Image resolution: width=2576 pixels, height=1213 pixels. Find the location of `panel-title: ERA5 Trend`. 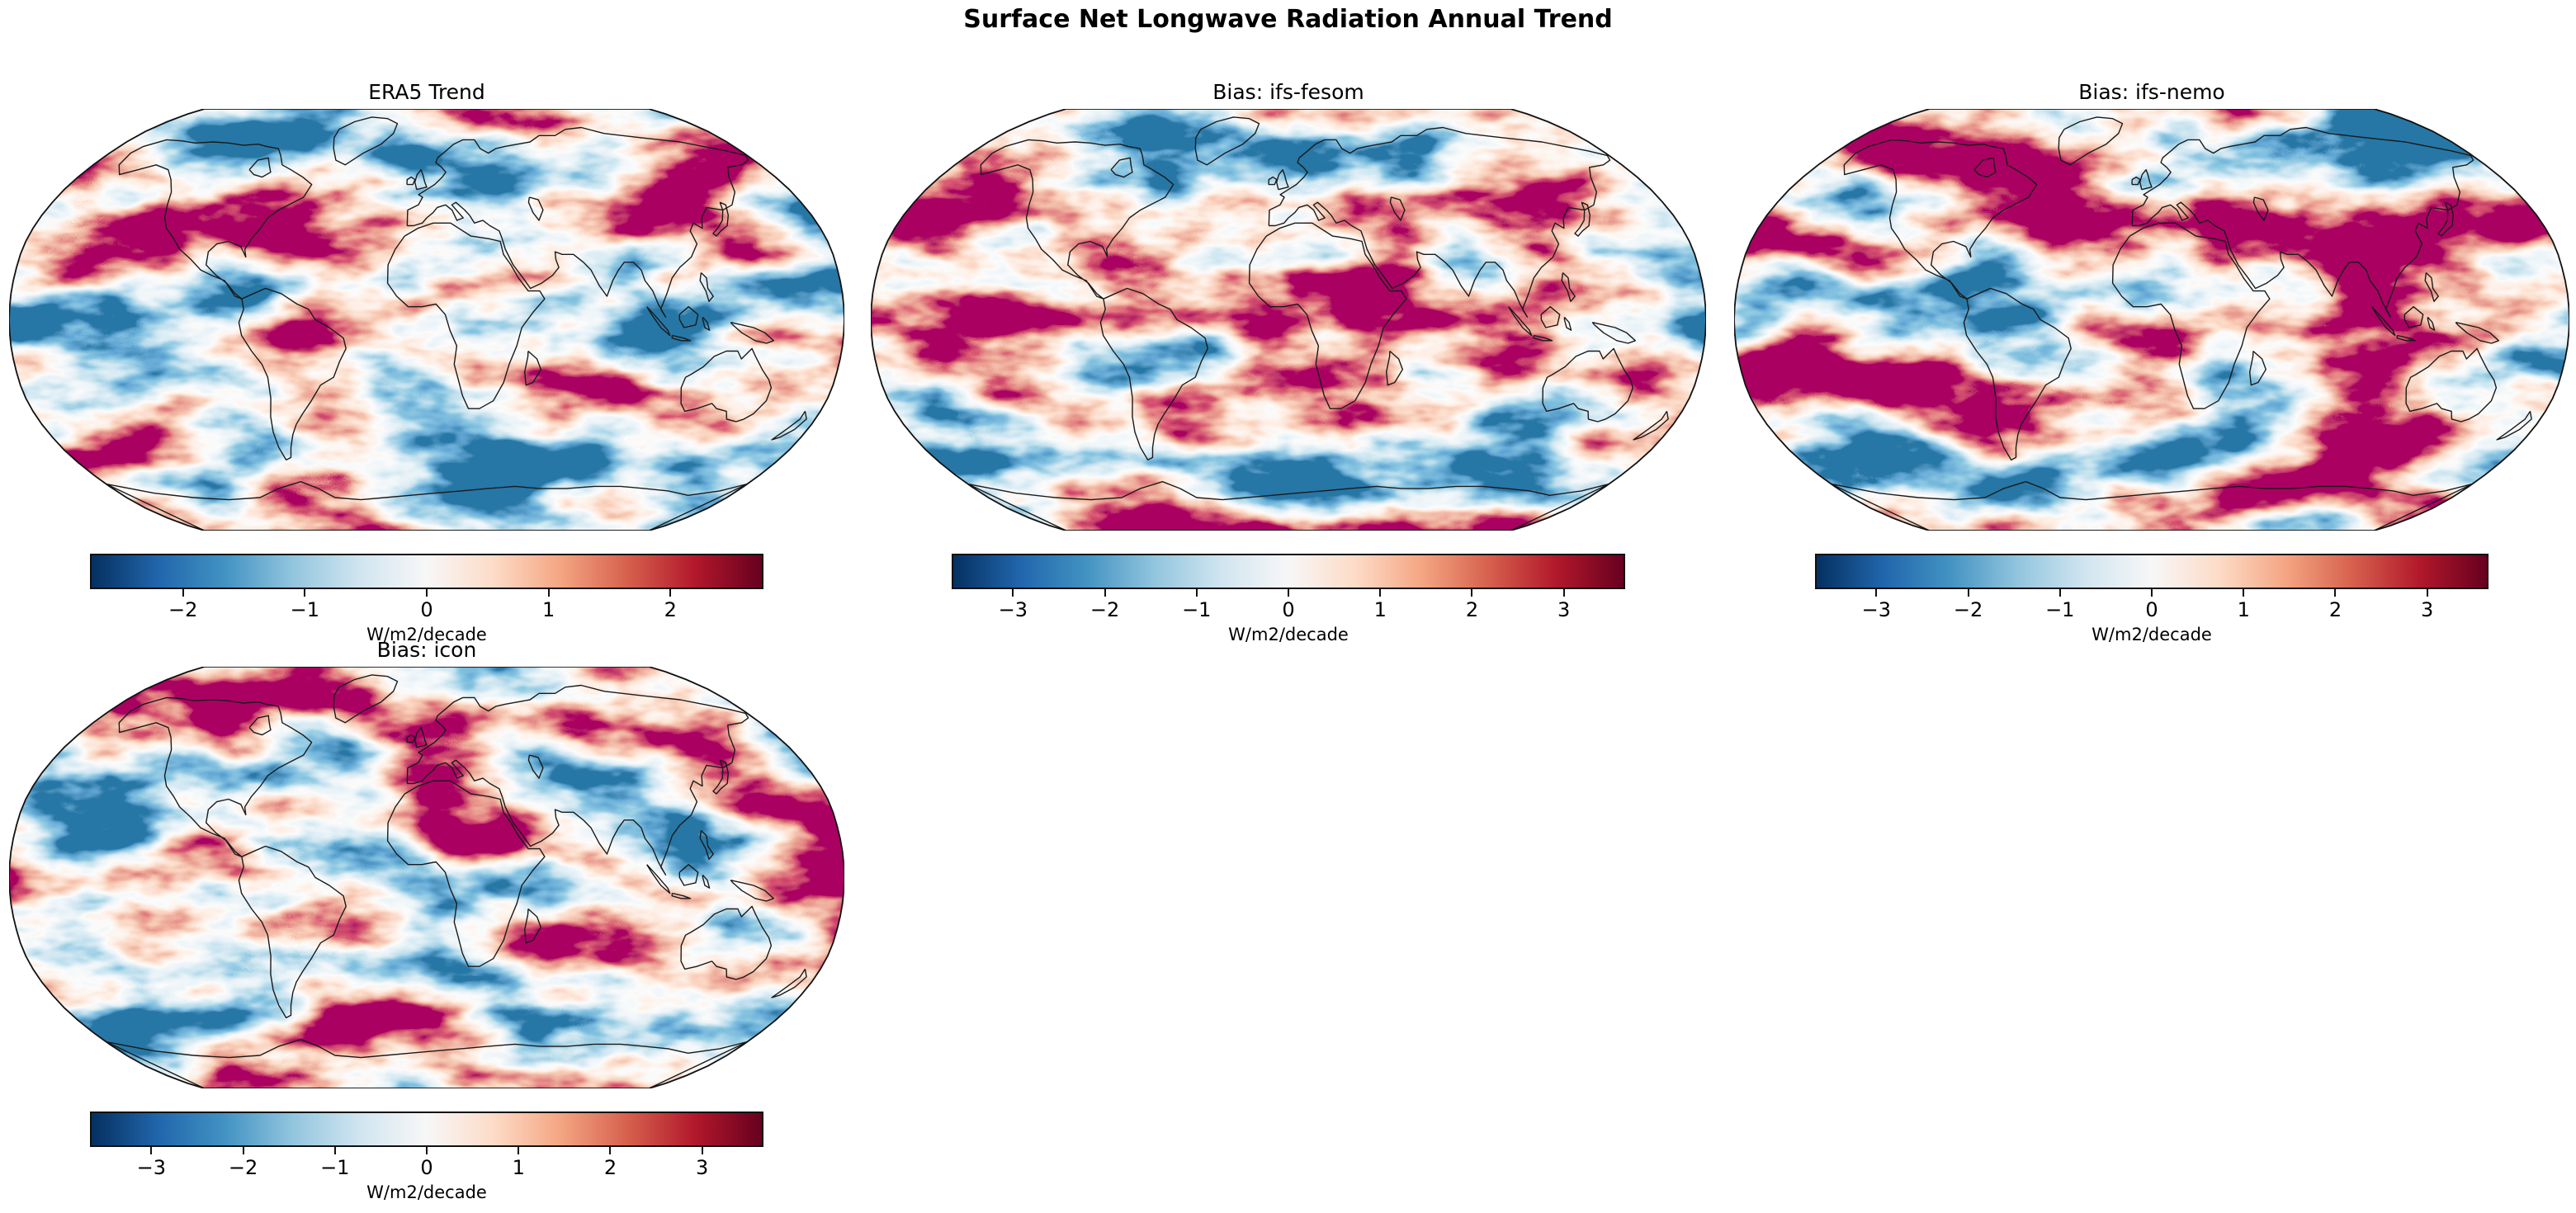

panel-title: ERA5 Trend is located at coordinates (426, 92).